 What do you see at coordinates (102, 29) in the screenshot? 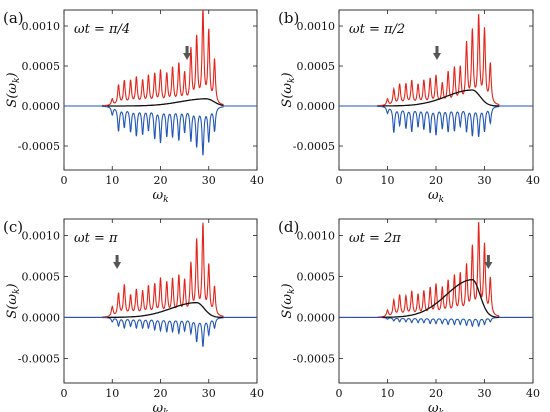
I see `annotation: ωt = π/4` at bounding box center [102, 29].